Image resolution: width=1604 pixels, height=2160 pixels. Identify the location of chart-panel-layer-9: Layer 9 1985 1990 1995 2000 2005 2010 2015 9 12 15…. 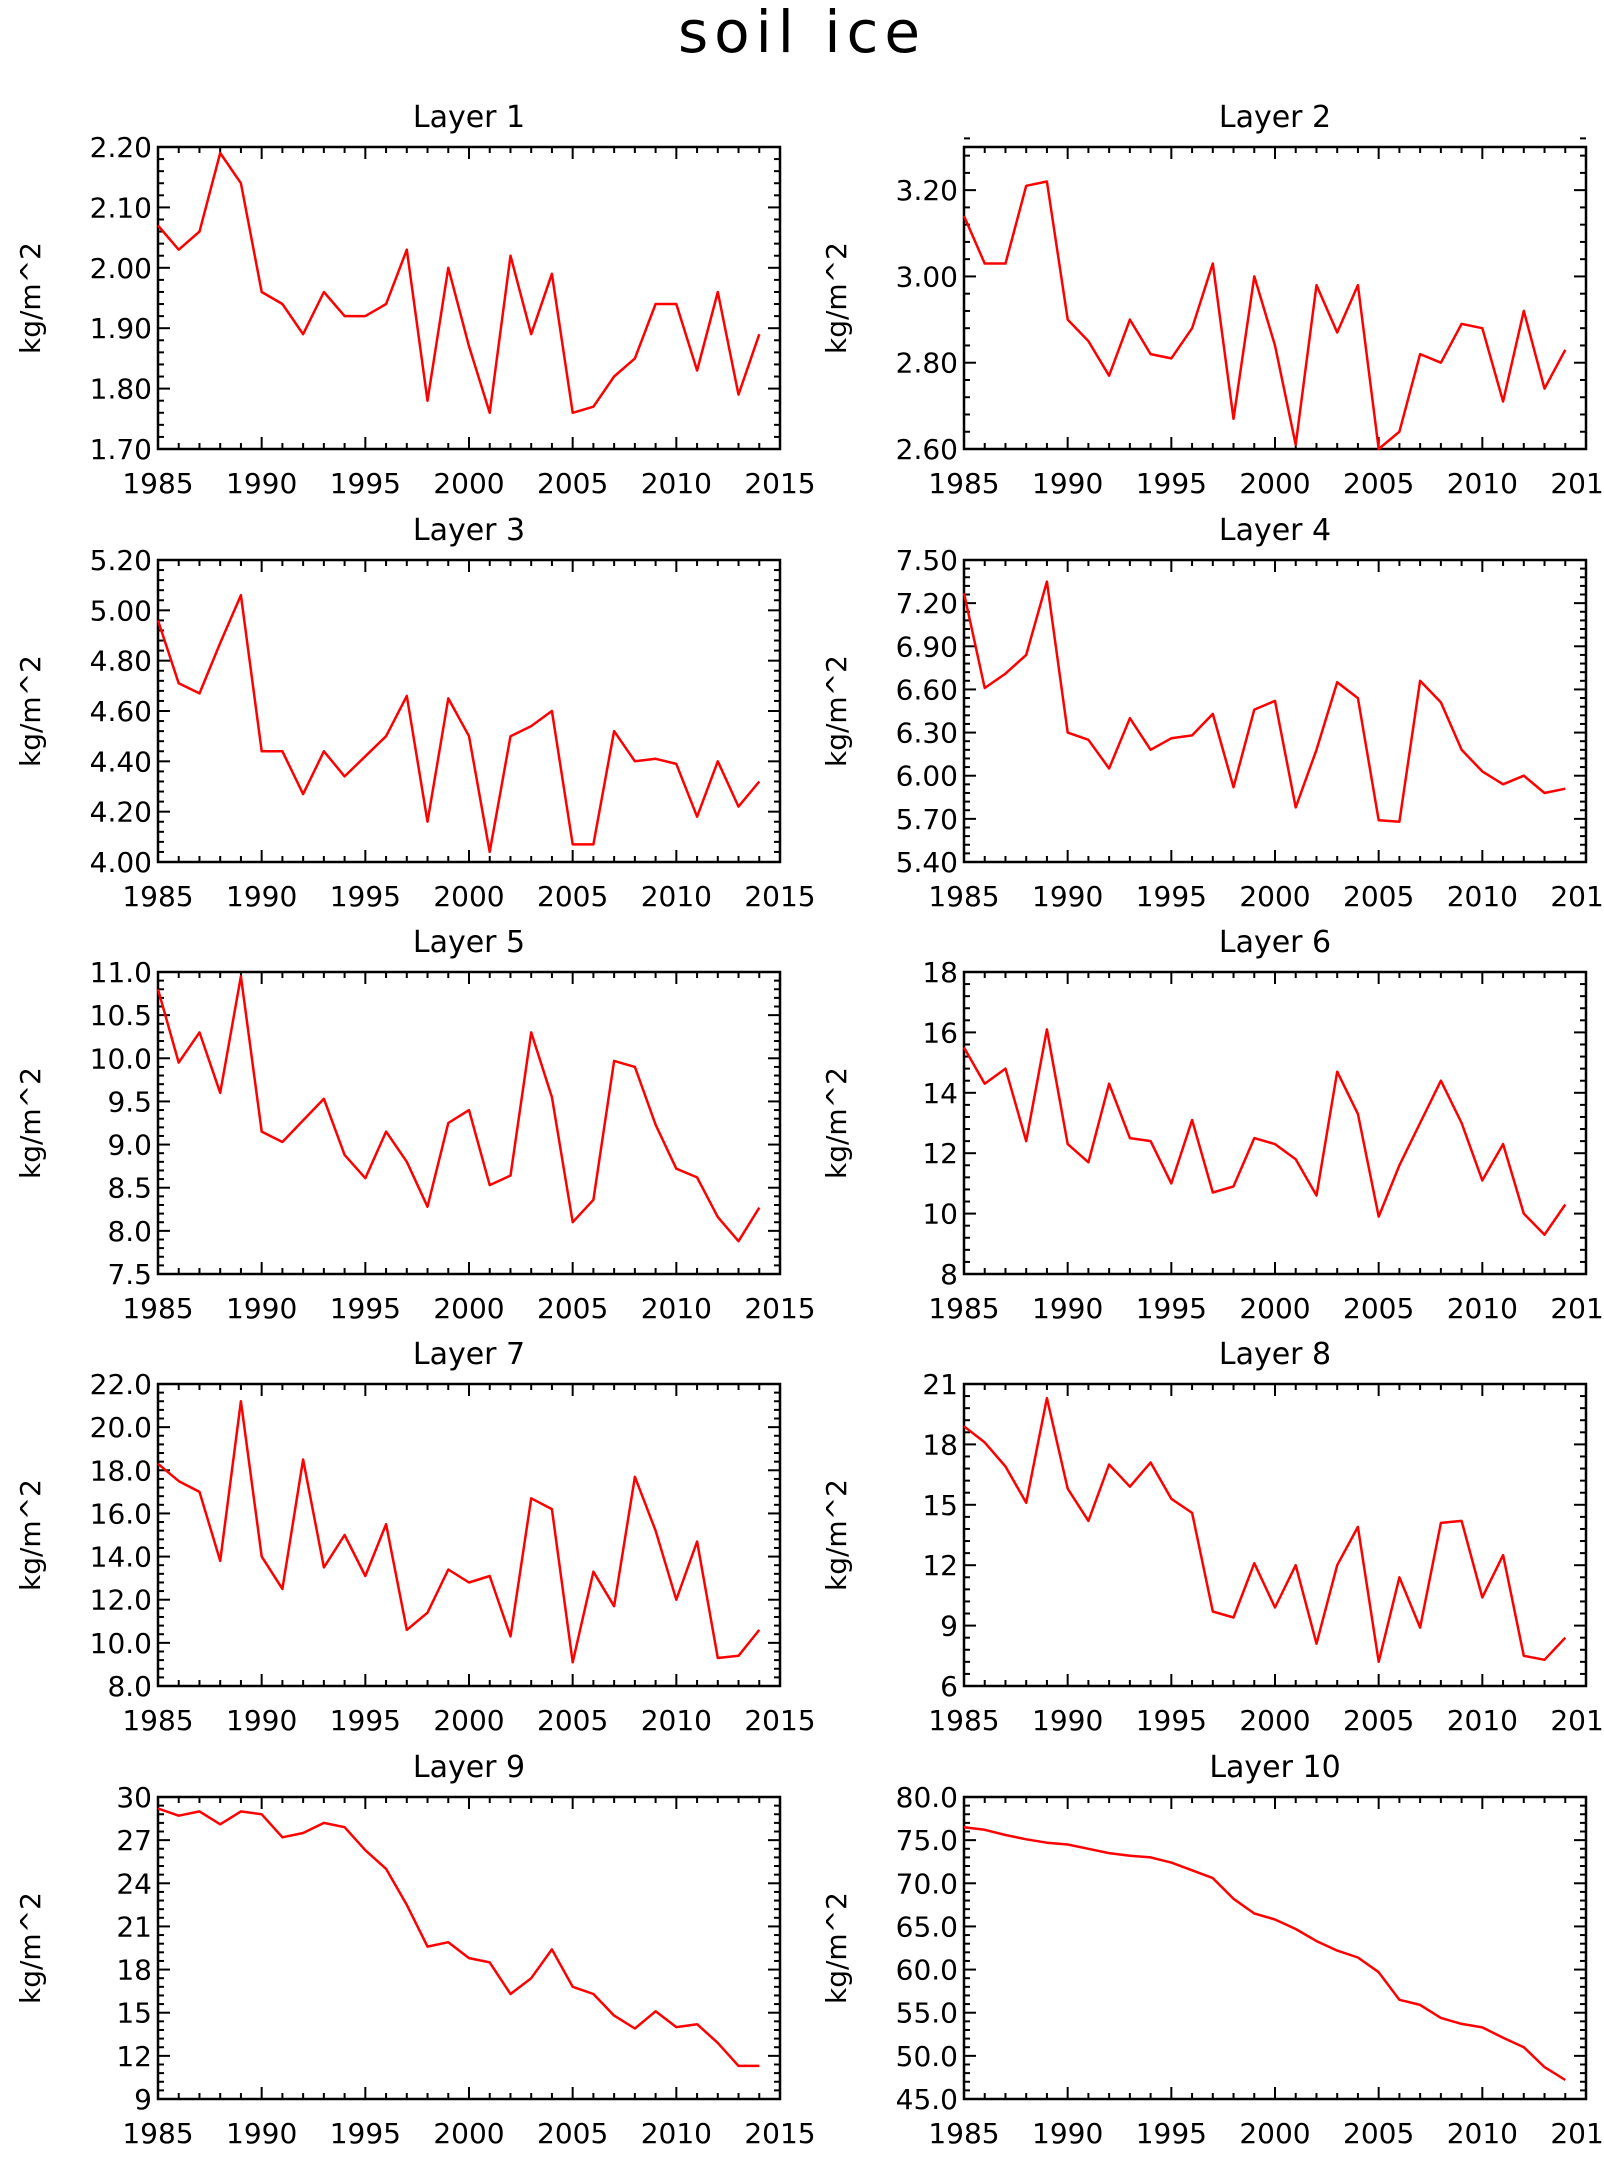
(415, 1950).